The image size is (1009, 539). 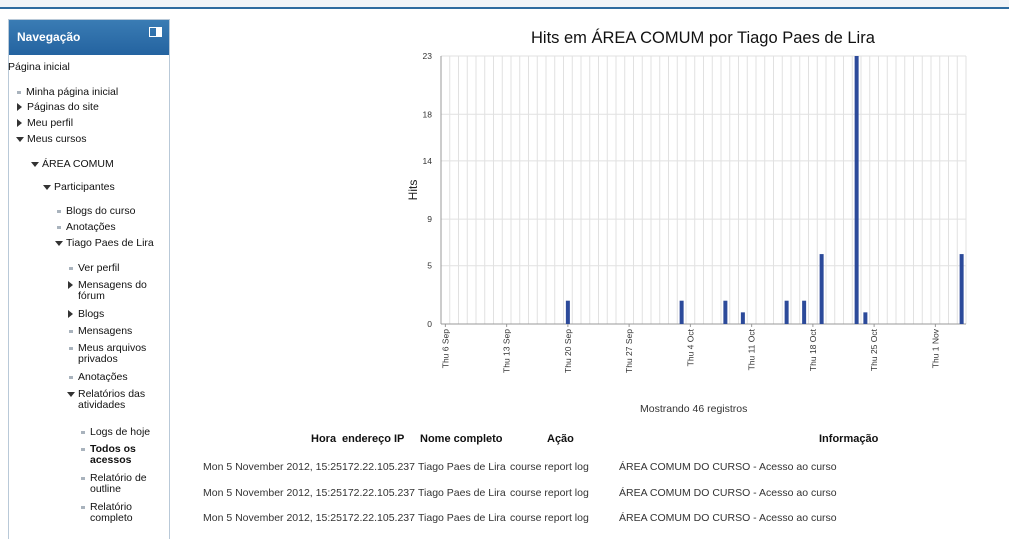 I want to click on nav-activity-reports: Relatórios das atividades, so click(x=106, y=399).